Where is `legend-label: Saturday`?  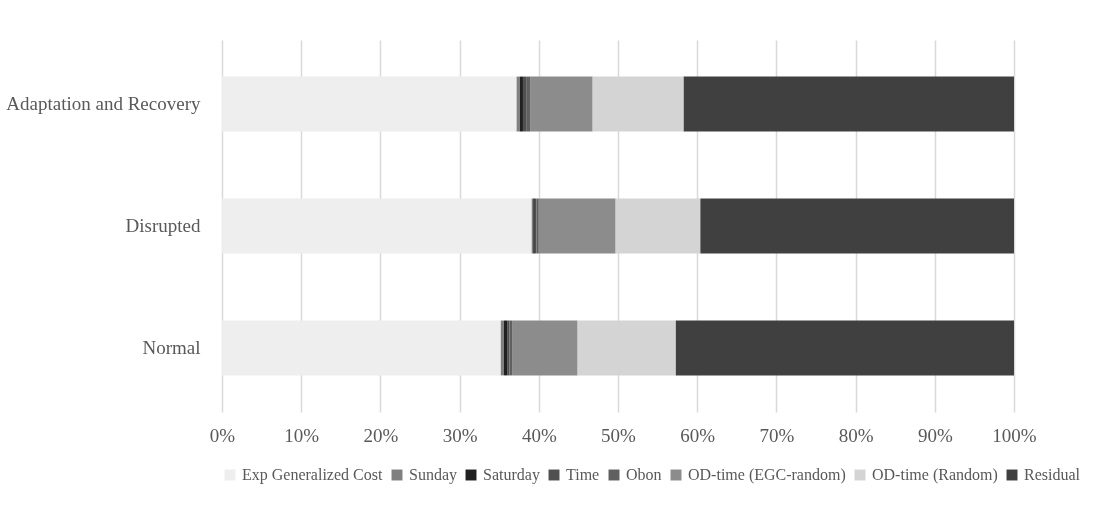
legend-label: Saturday is located at coordinates (511, 475).